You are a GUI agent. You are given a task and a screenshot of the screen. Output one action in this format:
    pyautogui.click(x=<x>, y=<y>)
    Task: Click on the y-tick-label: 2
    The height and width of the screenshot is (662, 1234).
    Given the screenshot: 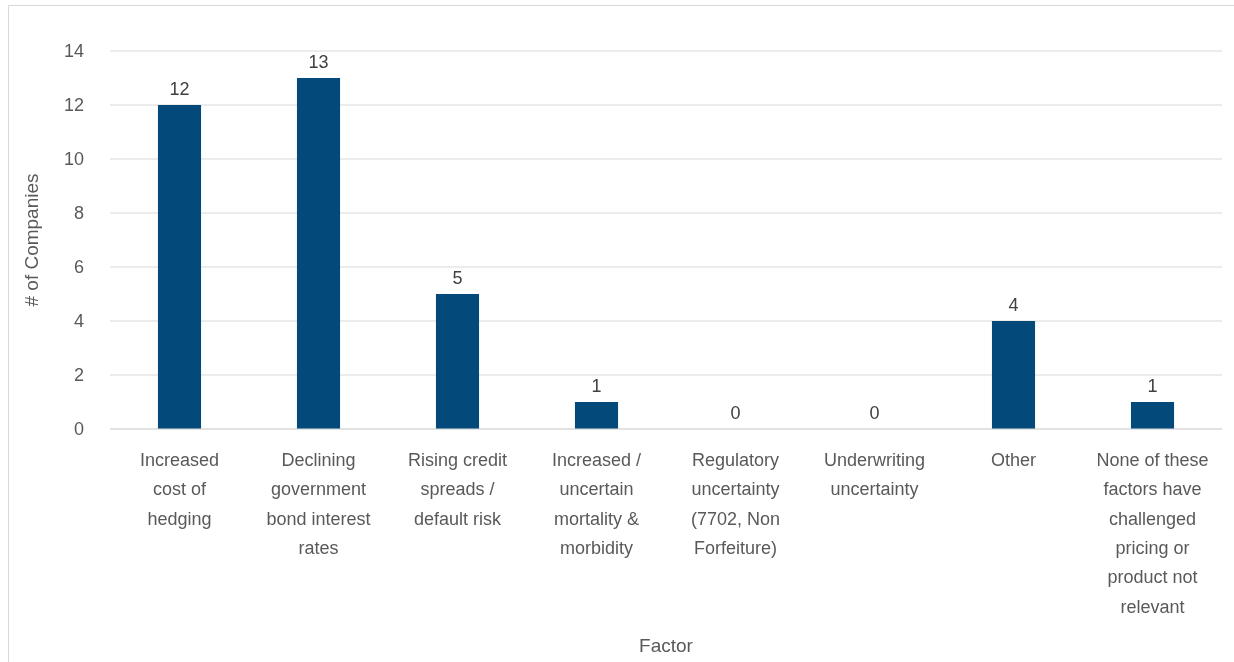 What is the action you would take?
    pyautogui.click(x=78, y=375)
    